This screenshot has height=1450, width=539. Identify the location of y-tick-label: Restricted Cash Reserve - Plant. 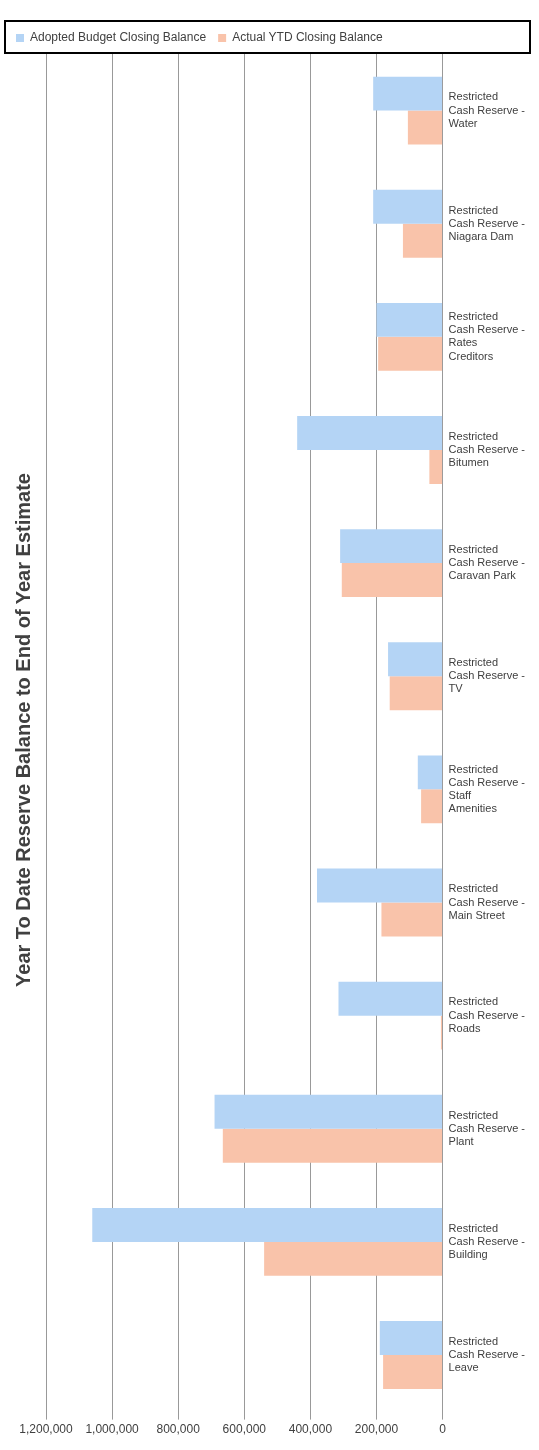
(487, 1127).